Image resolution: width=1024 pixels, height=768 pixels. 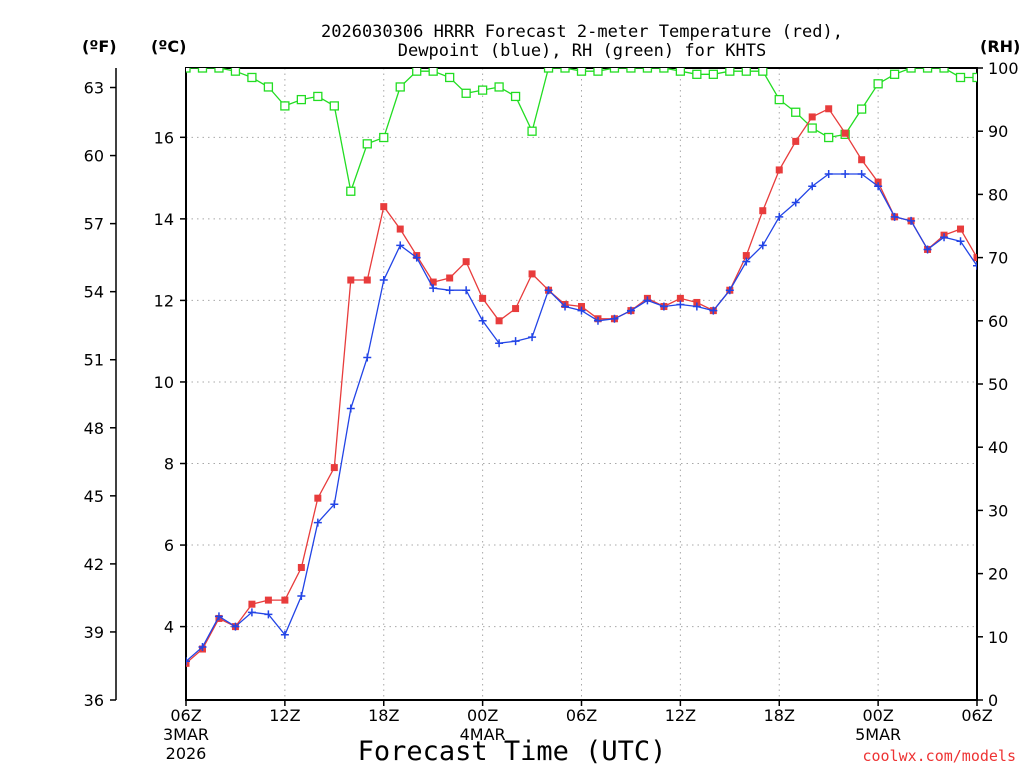 What do you see at coordinates (1000, 46) in the screenshot?
I see `right-axis-unit-rh: (RH)` at bounding box center [1000, 46].